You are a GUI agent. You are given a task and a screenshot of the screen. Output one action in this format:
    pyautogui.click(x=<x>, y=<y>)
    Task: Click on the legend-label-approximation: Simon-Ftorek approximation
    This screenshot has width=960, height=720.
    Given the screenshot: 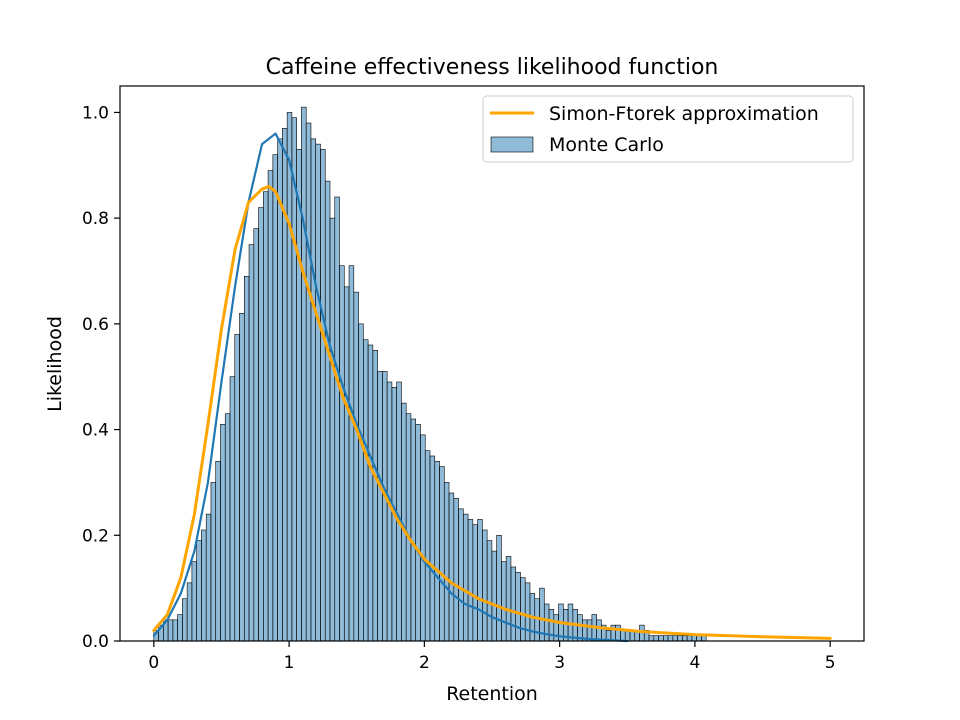 What is the action you would take?
    pyautogui.click(x=684, y=114)
    